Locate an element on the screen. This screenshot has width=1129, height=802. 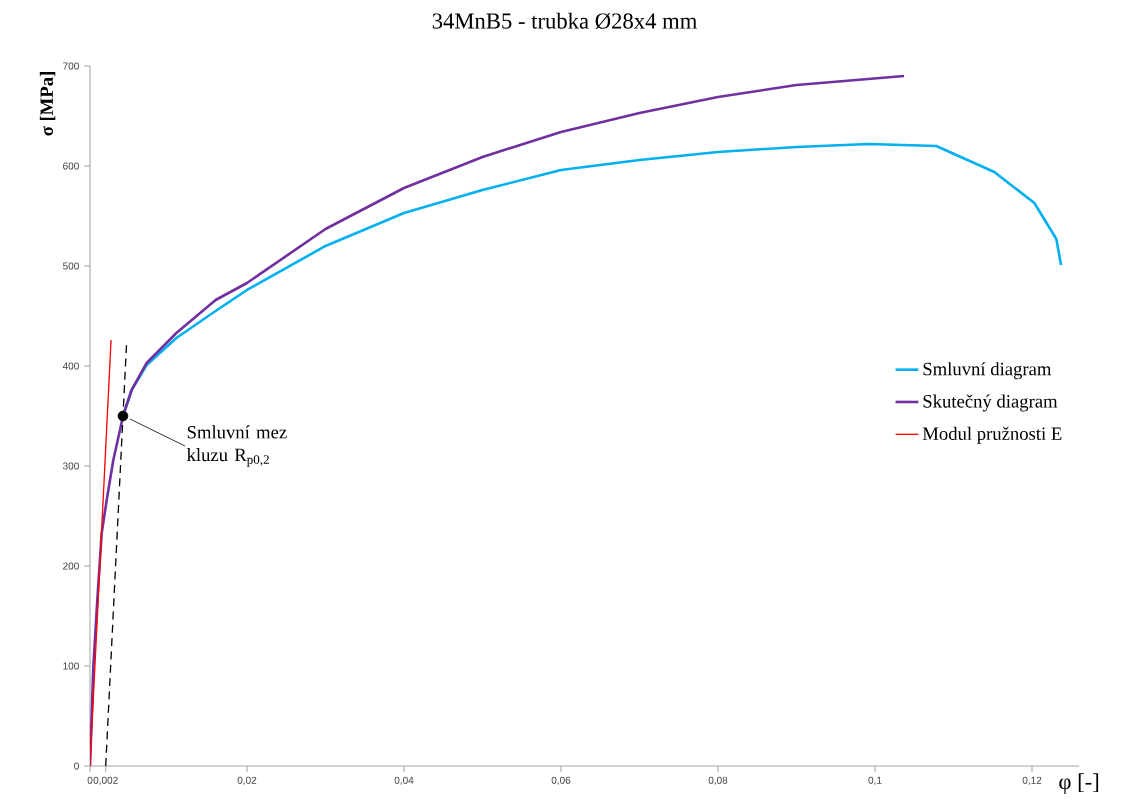
y-tick-label: 700 is located at coordinates (71, 66).